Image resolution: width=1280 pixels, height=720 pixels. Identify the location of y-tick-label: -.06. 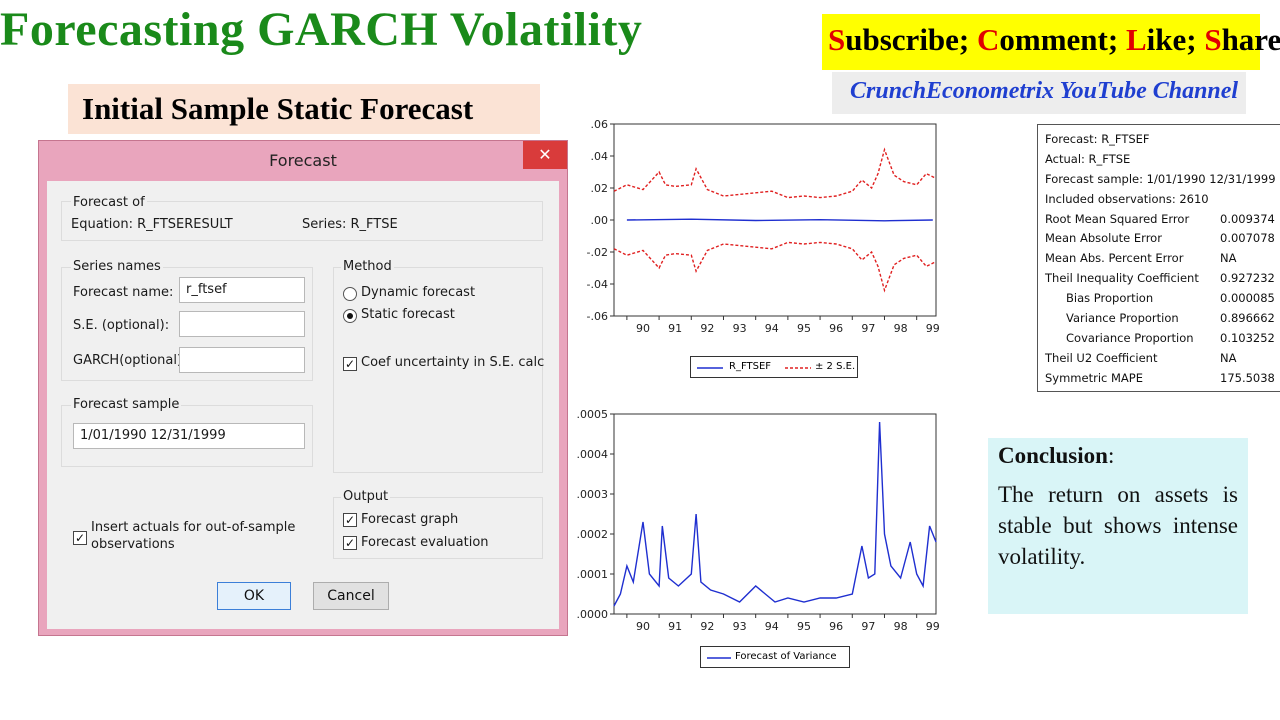
(597, 316).